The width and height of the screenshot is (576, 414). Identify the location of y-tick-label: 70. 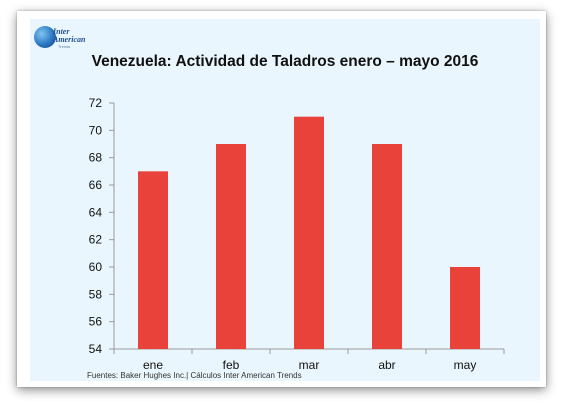
(96, 130).